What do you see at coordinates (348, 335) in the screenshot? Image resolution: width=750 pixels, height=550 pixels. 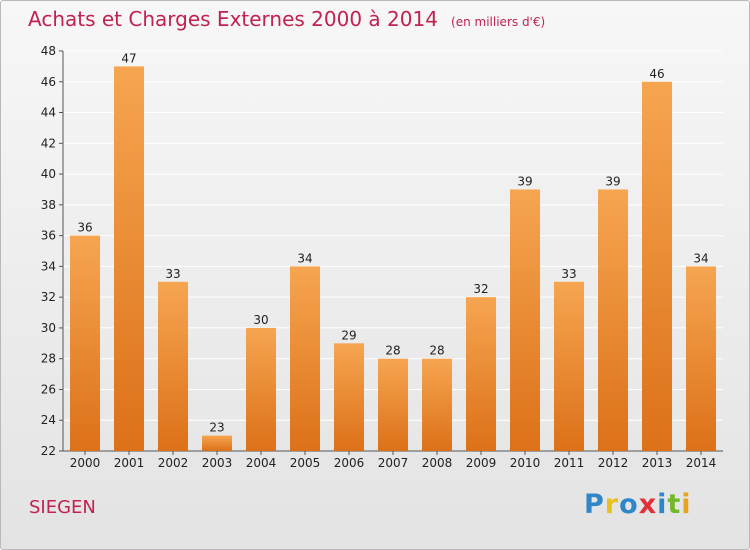 I see `data-label-2006: 29` at bounding box center [348, 335].